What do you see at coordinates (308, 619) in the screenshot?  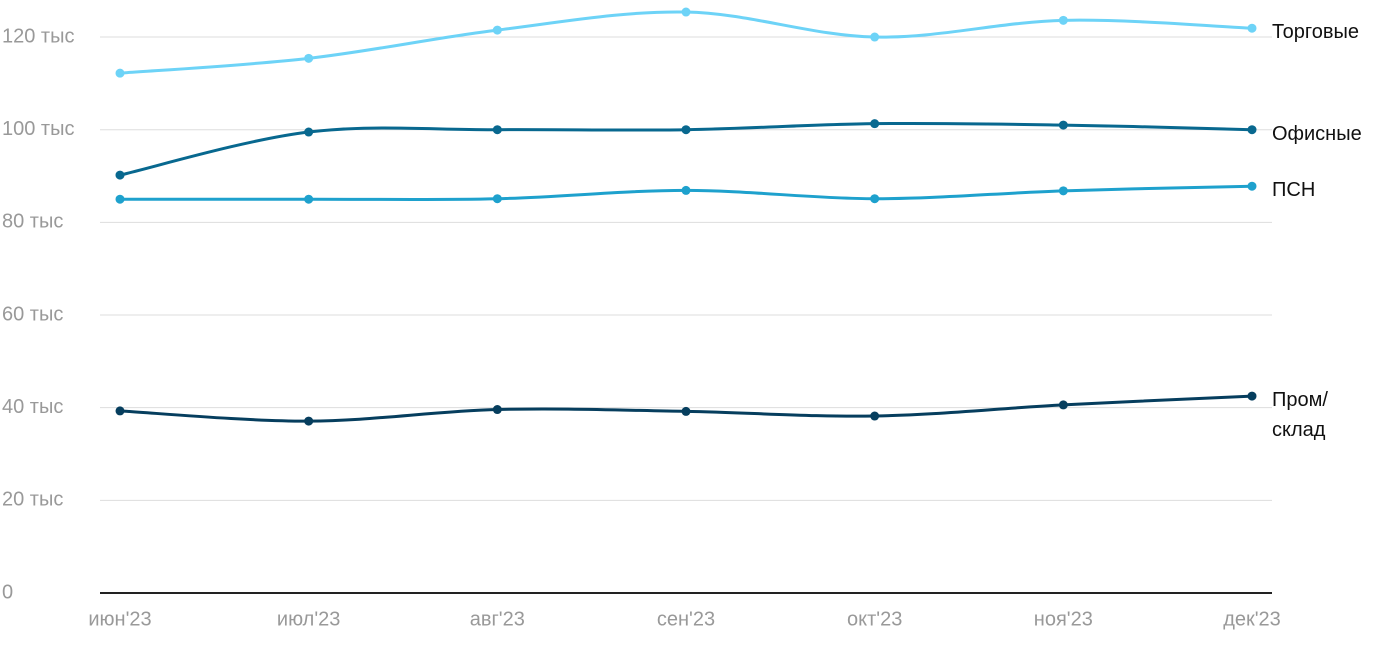 I see `x-tick-label: июл'23` at bounding box center [308, 619].